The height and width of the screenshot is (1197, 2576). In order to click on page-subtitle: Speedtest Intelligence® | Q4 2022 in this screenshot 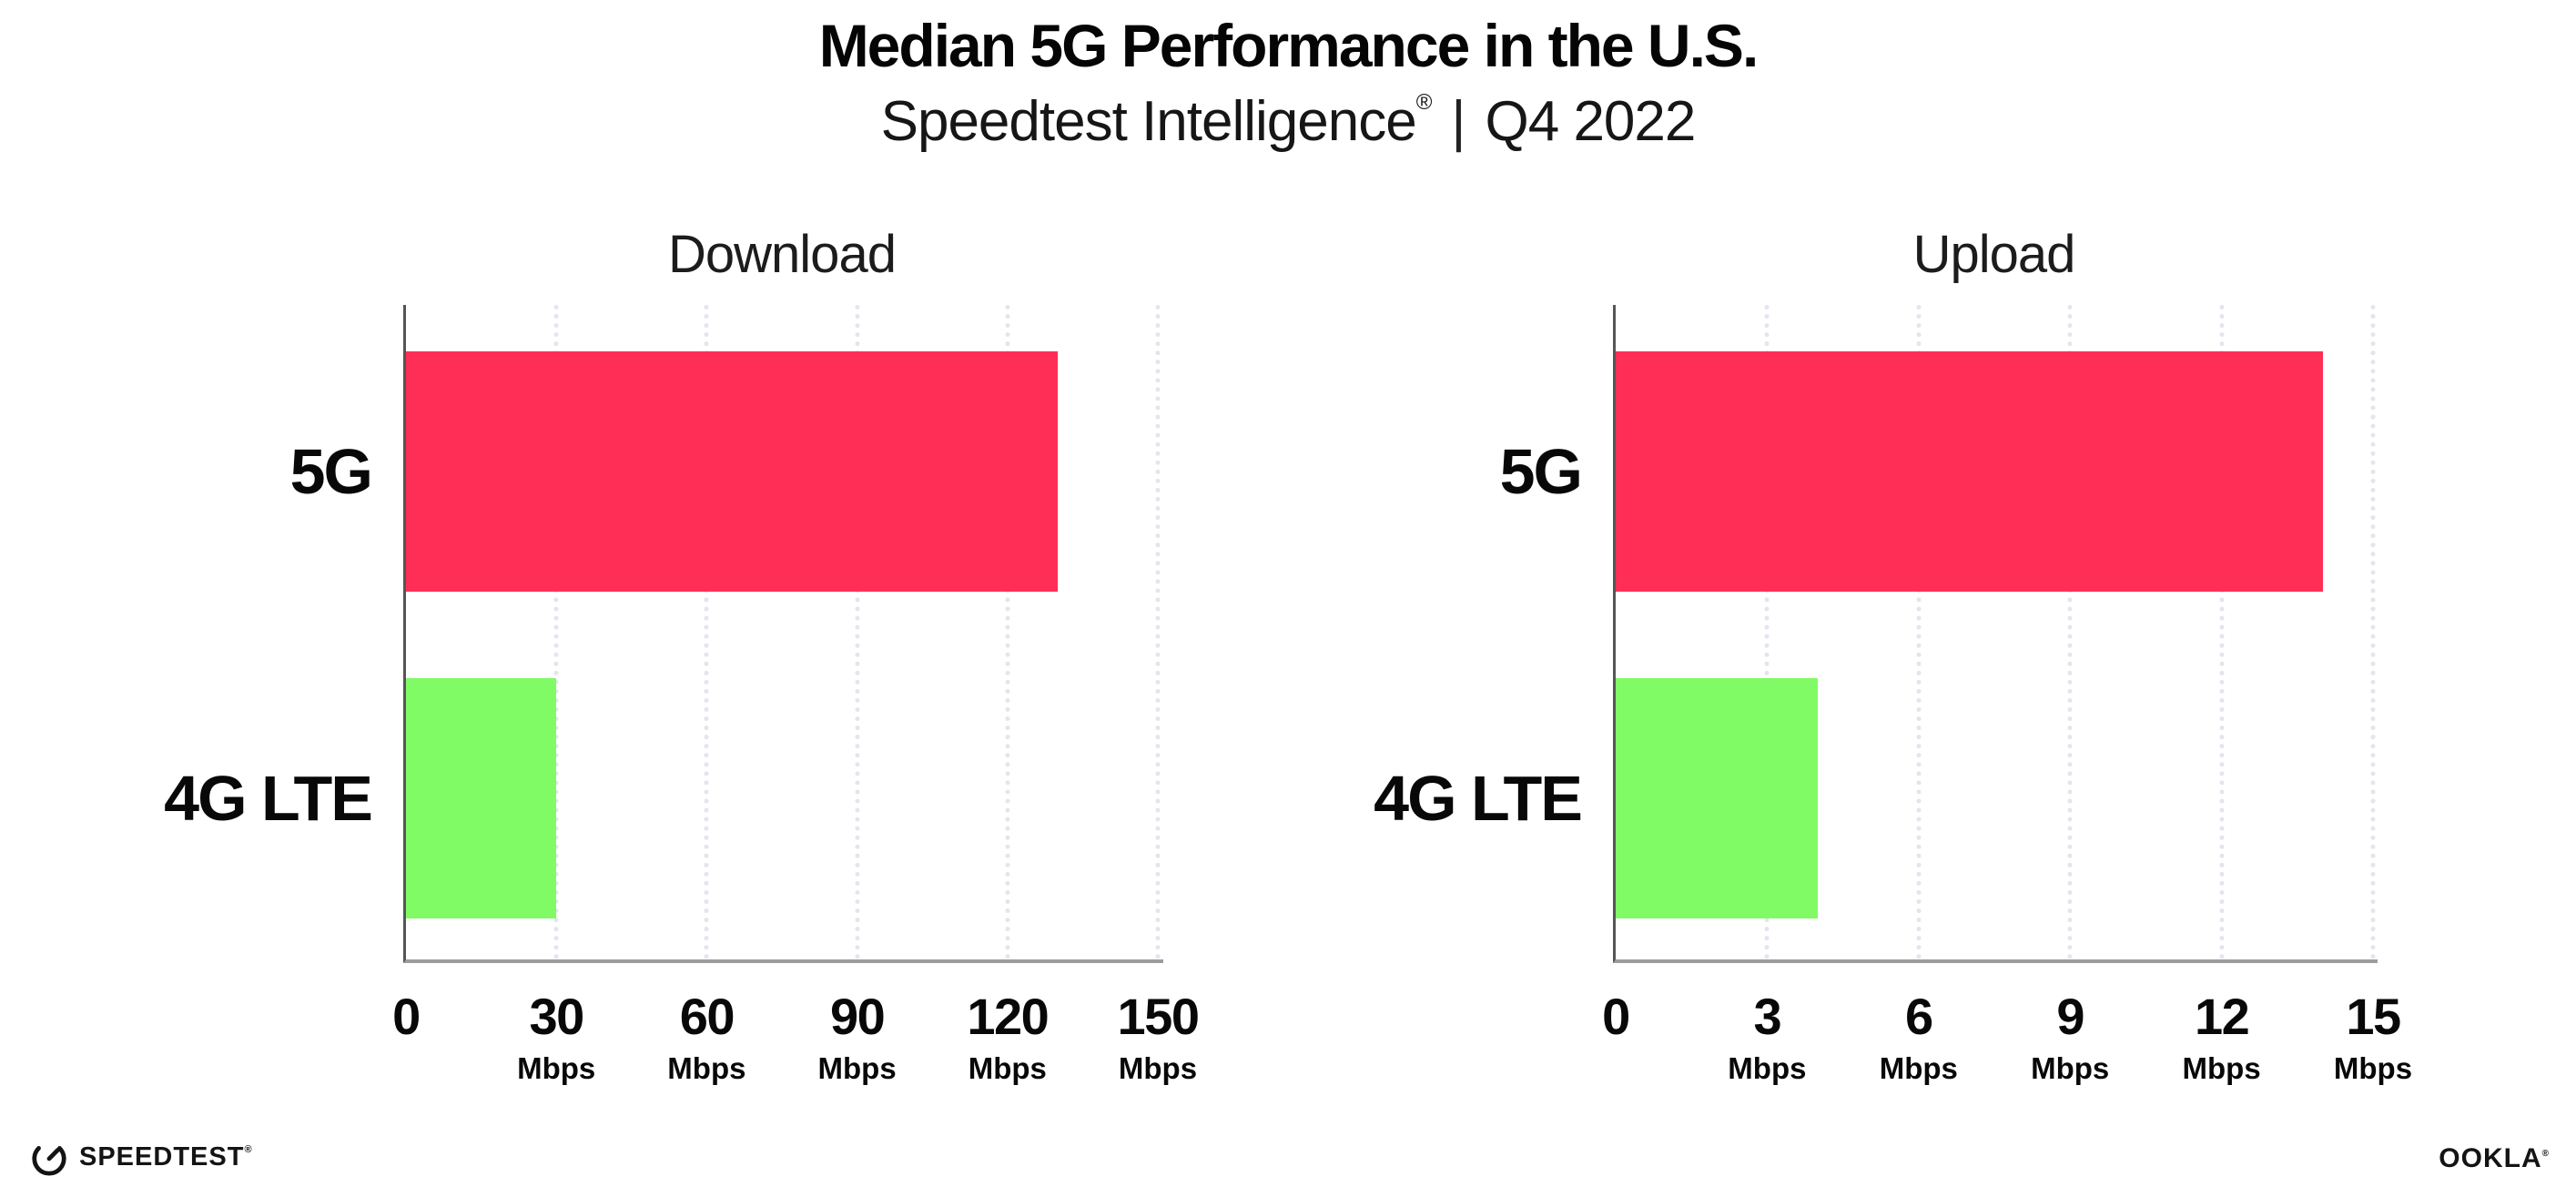, I will do `click(1288, 122)`.